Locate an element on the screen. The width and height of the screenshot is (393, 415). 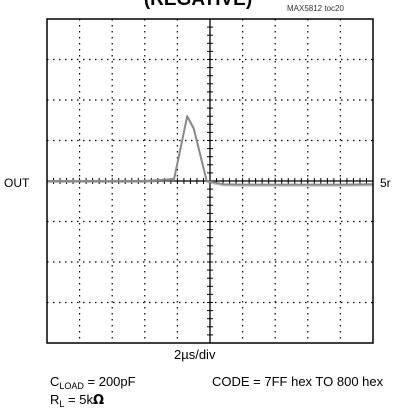
x-scale-label: 2µs/div is located at coordinates (195, 354).